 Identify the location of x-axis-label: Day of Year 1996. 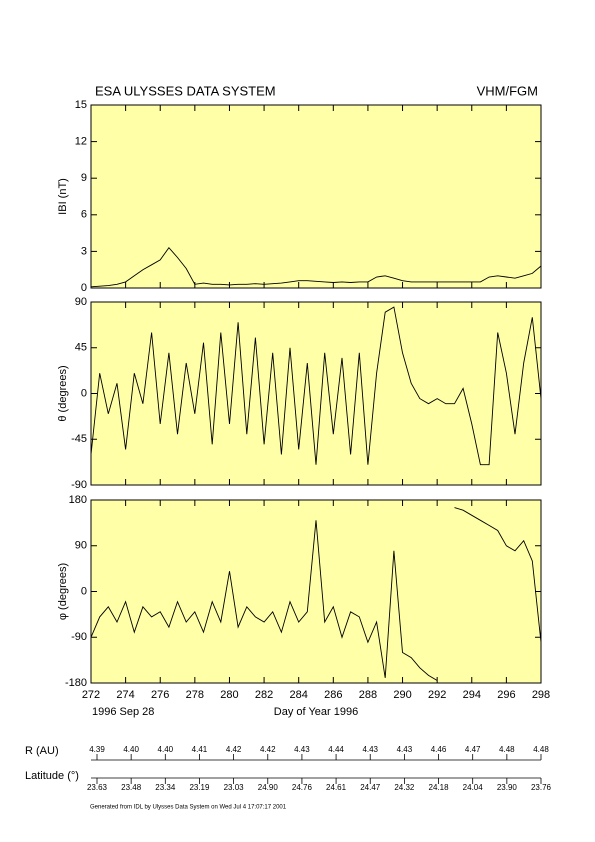
(316, 712).